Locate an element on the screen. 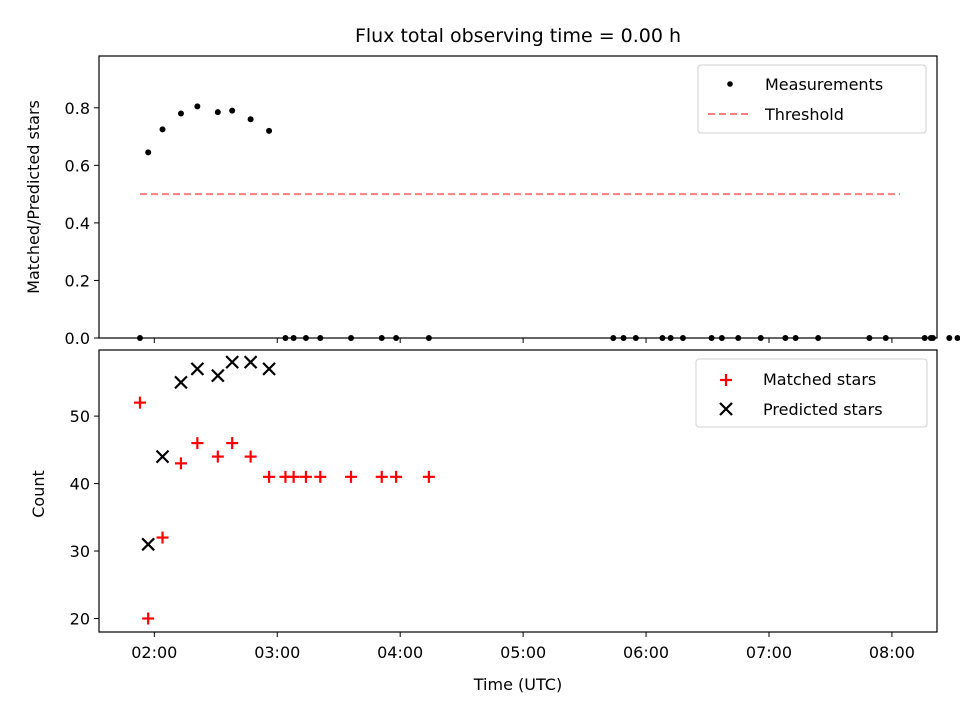 The height and width of the screenshot is (720, 960). x-tick-label: 02:00 is located at coordinates (154, 652).